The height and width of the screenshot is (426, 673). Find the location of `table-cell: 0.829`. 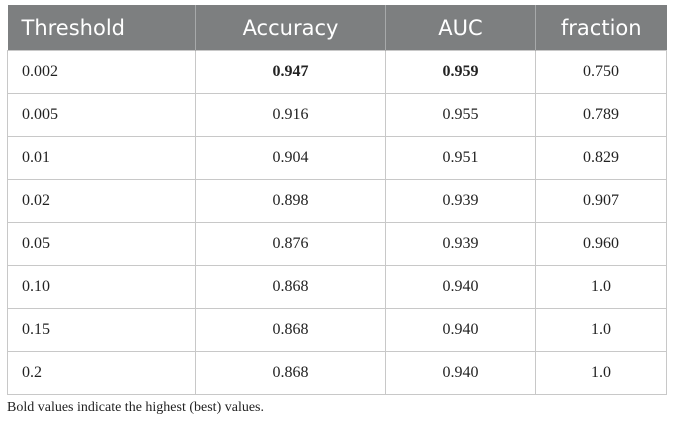

table-cell: 0.829 is located at coordinates (601, 158).